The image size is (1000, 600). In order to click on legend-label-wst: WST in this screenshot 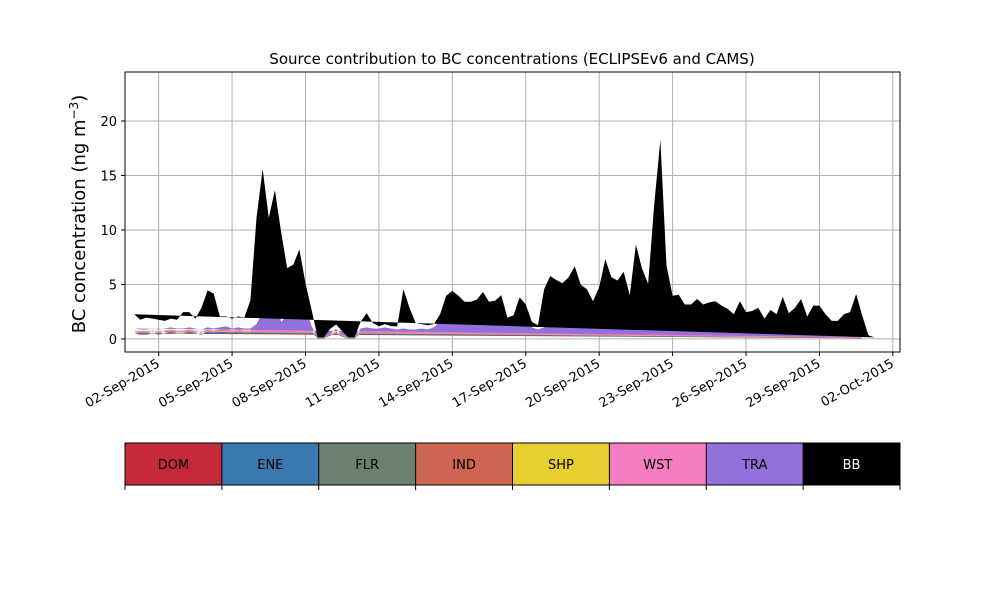, I will do `click(657, 465)`.